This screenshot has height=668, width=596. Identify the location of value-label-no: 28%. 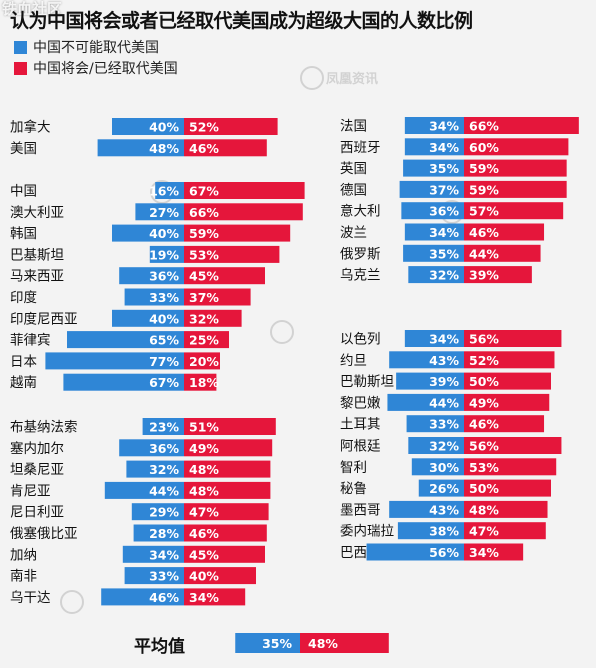
(164, 533).